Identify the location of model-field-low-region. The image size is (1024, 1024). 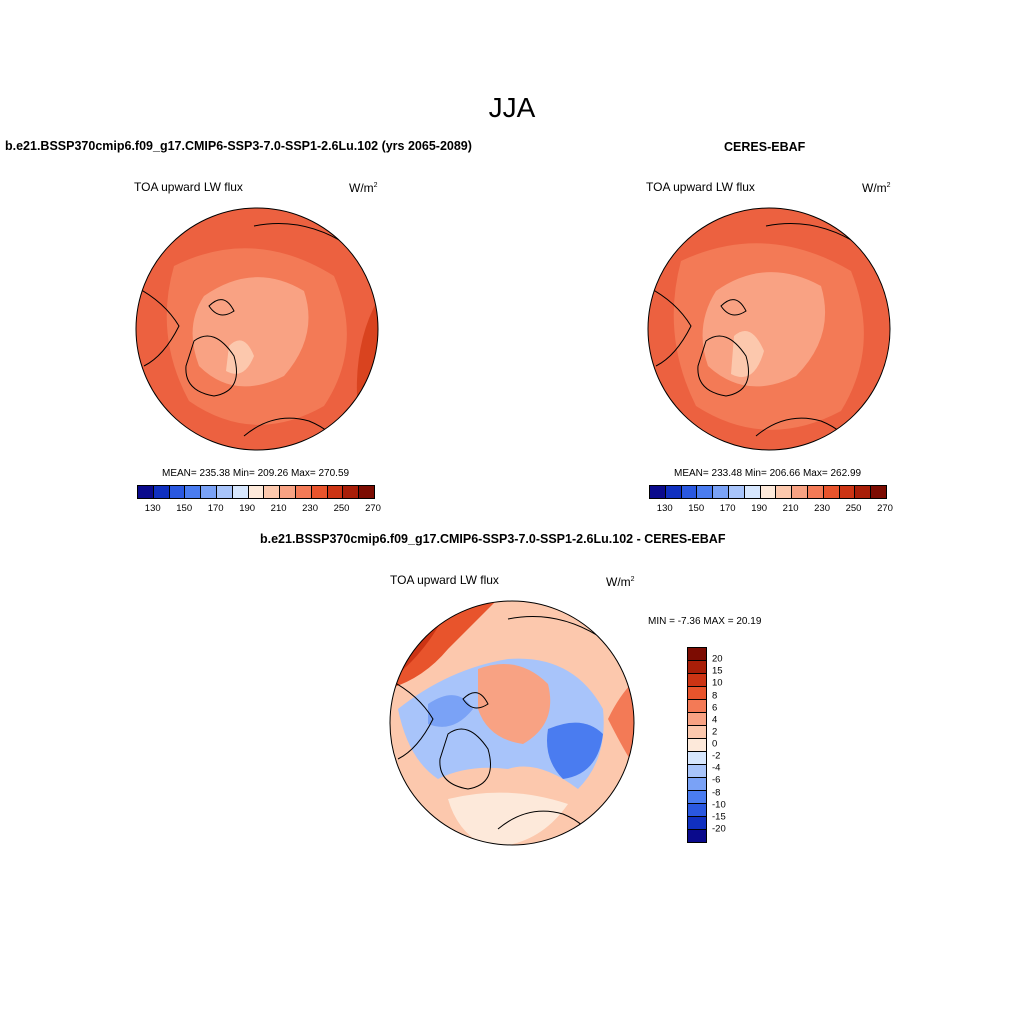
(250, 332).